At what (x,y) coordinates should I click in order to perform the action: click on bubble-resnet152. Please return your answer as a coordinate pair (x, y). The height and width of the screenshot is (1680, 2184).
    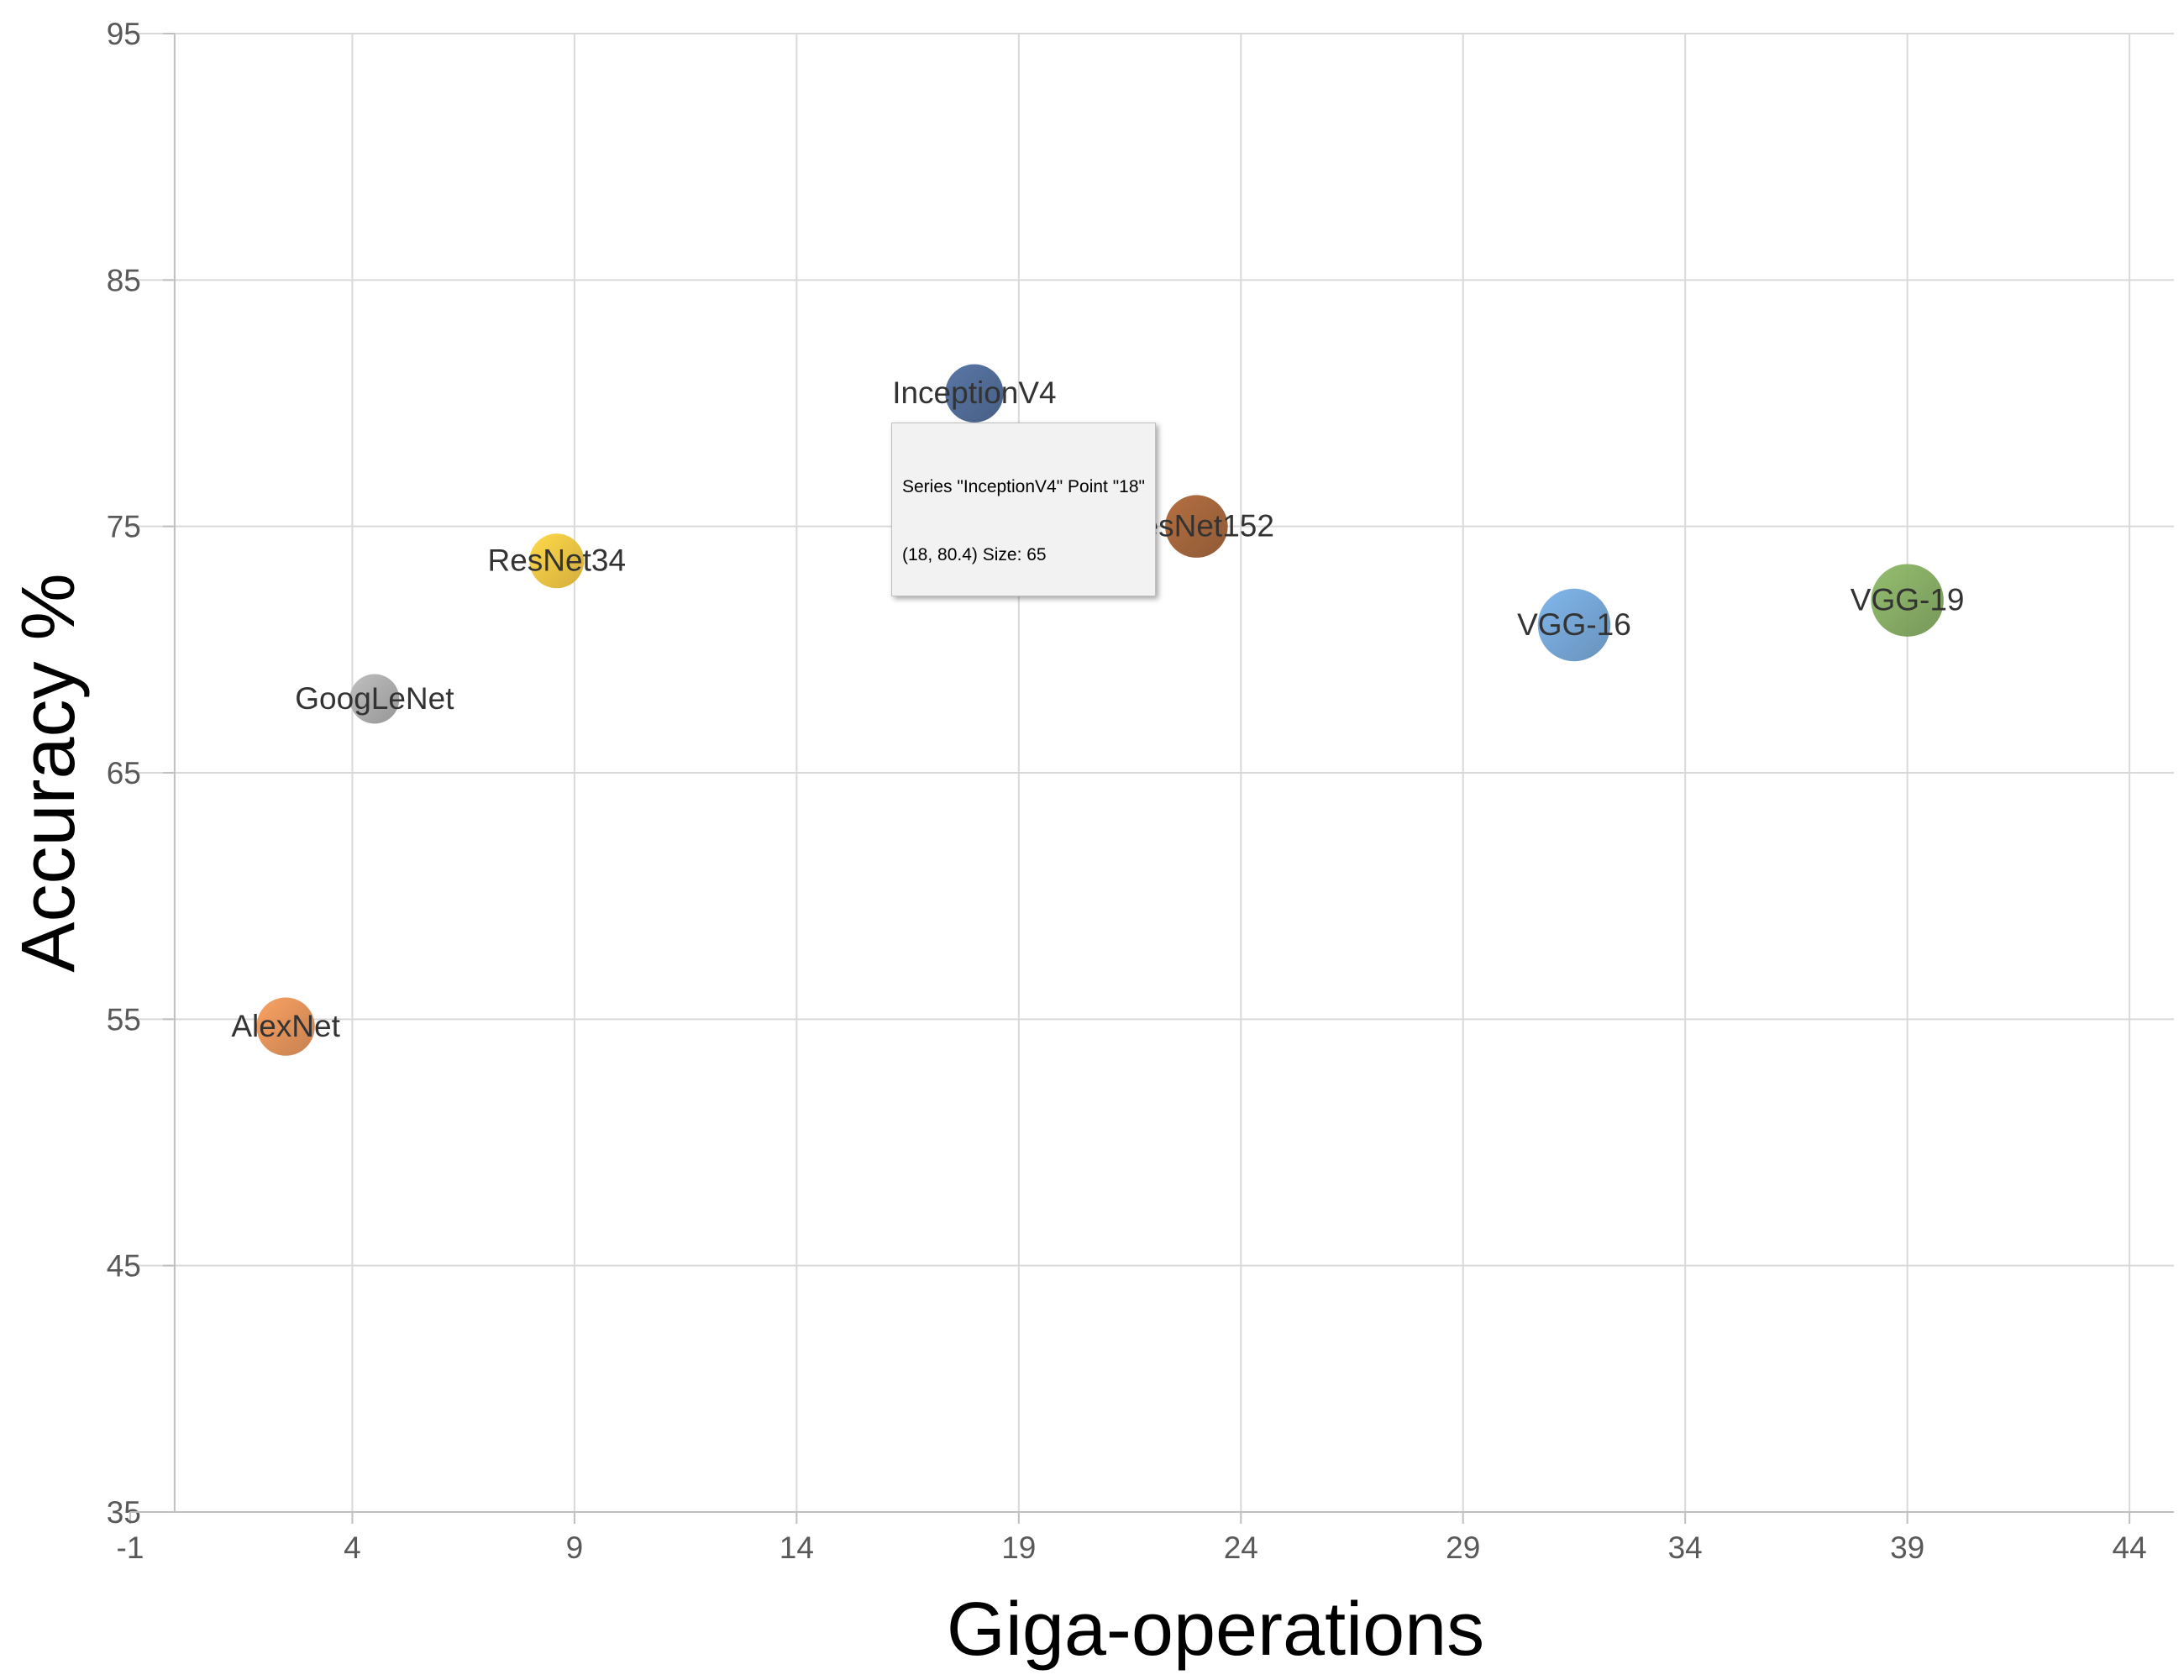
    Looking at the image, I should click on (1196, 526).